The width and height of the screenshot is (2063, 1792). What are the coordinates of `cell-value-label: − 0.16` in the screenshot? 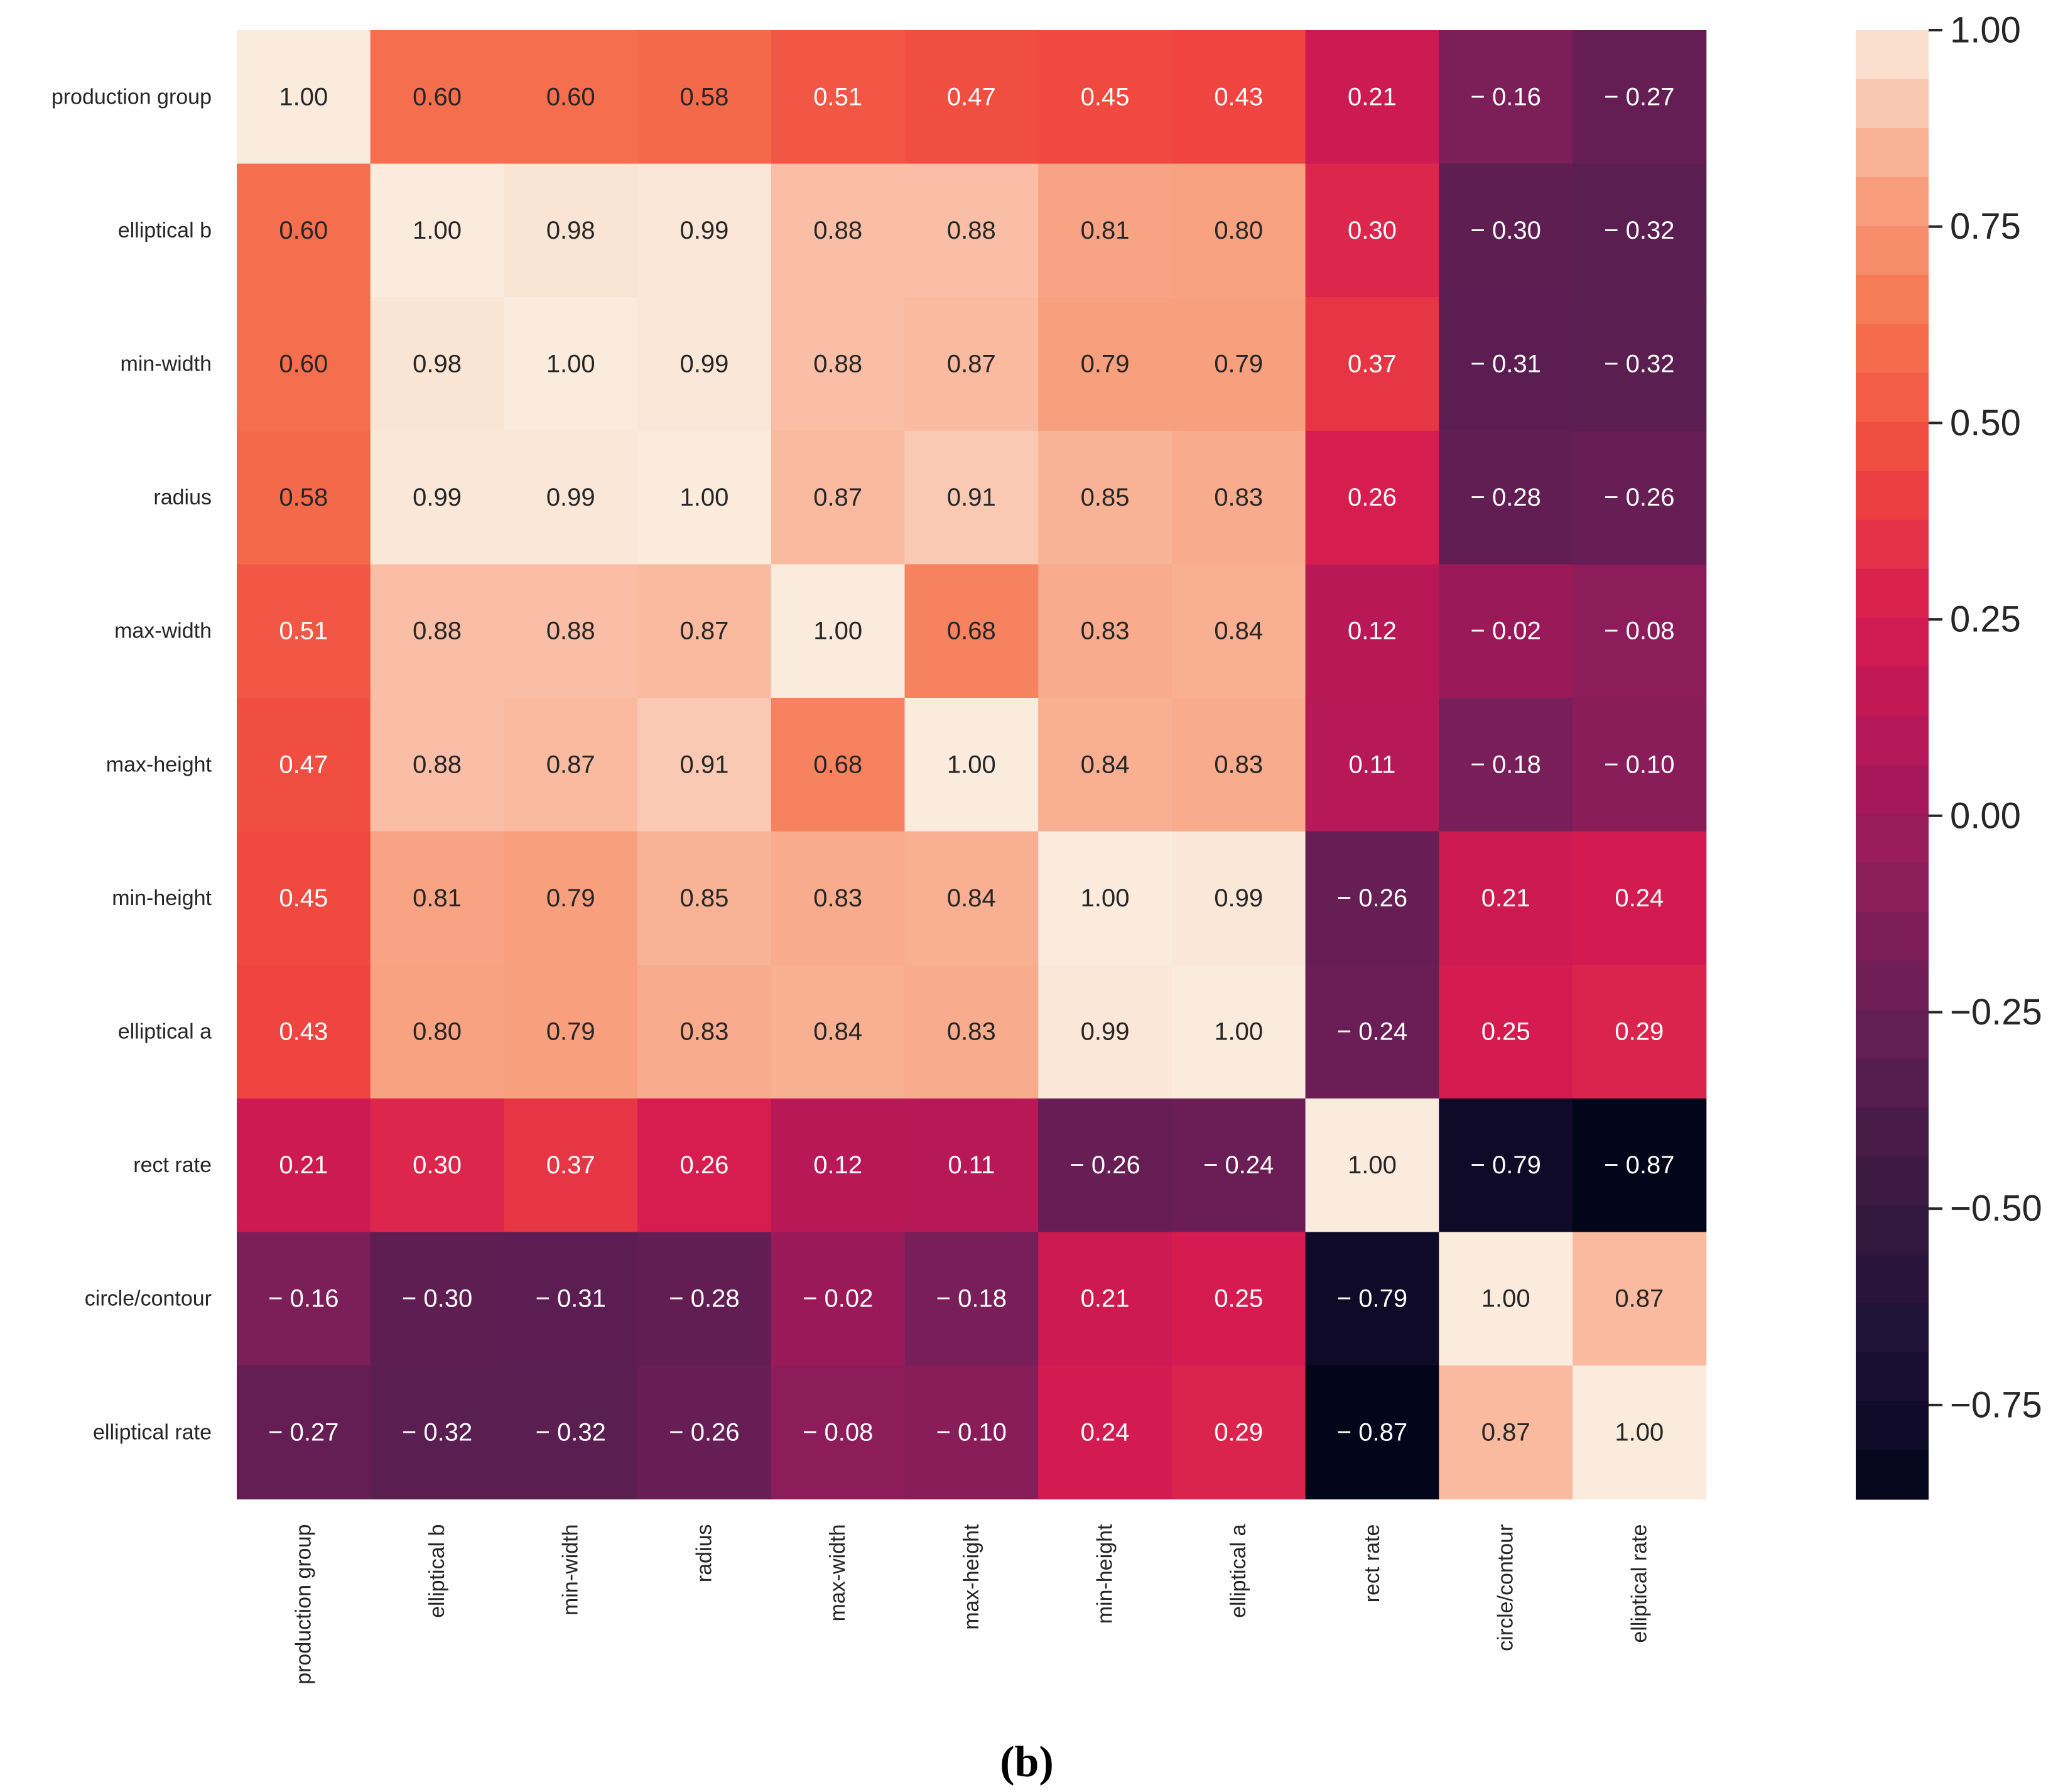 It's located at (1505, 97).